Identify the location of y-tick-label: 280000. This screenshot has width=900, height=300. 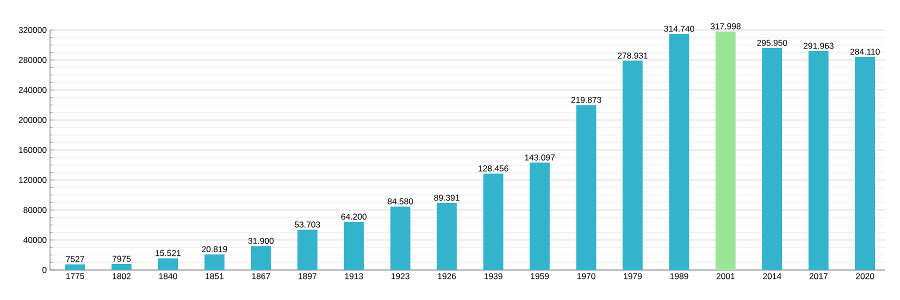
(32, 59).